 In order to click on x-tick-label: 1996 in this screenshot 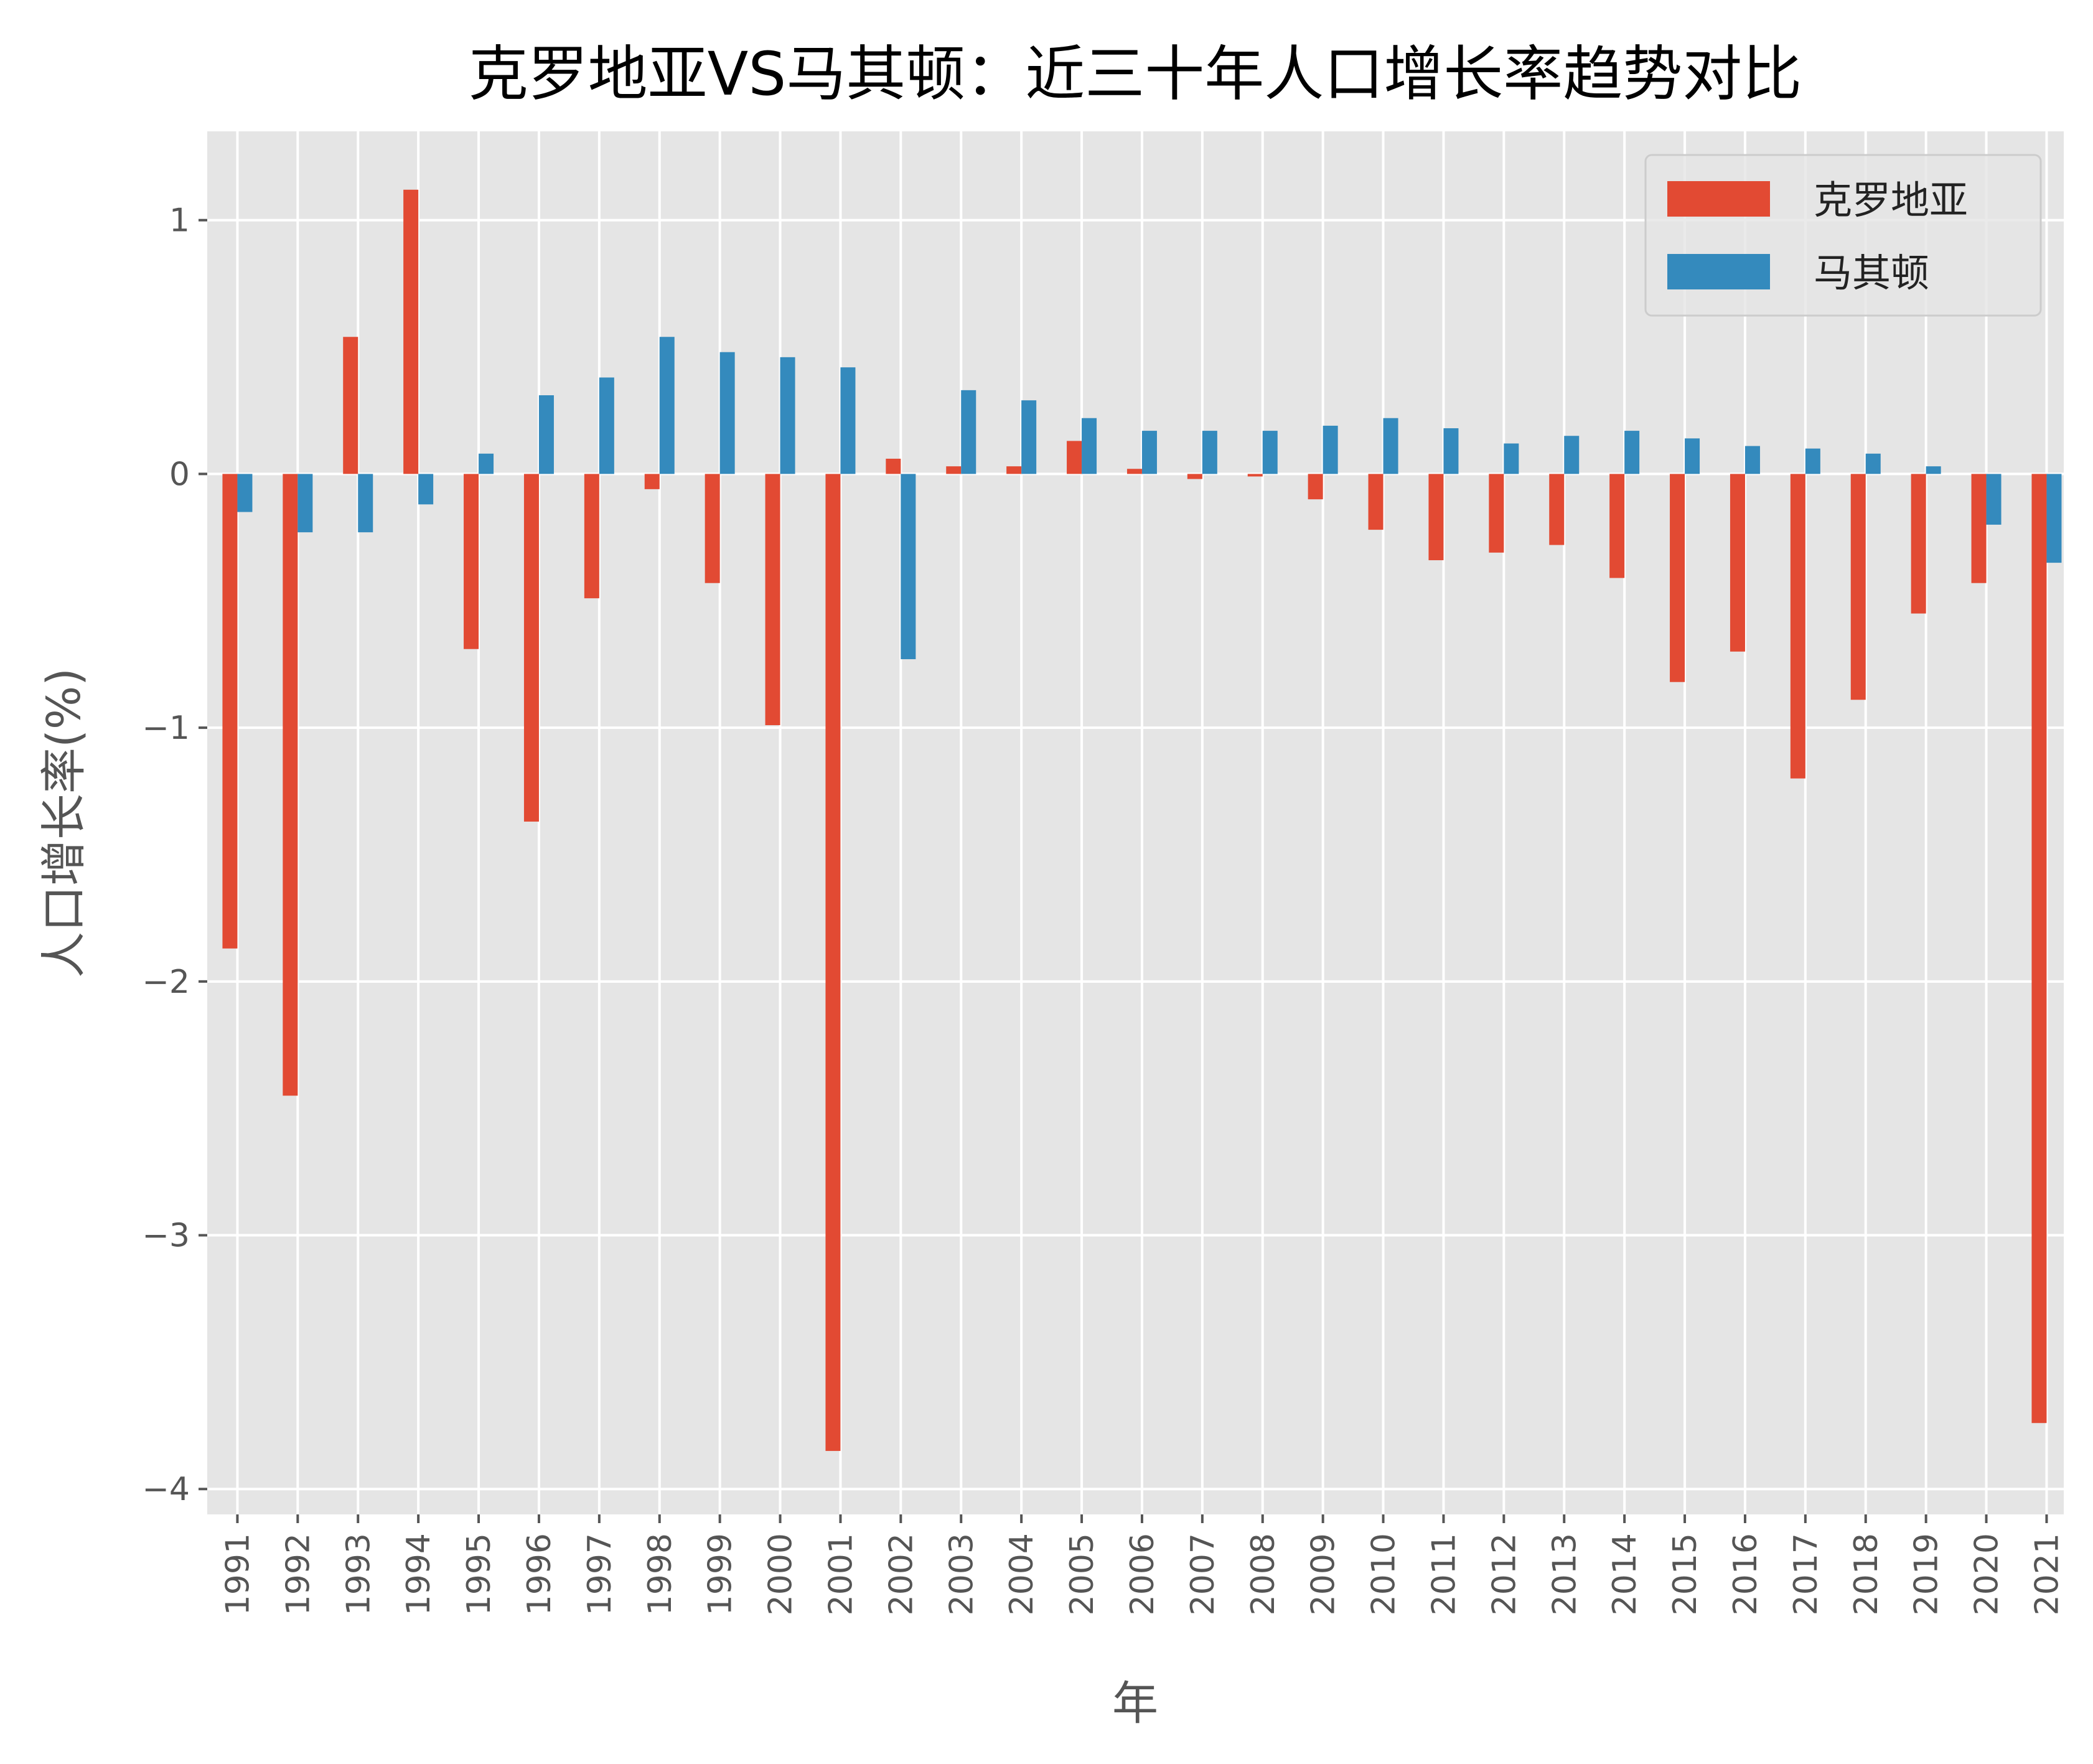, I will do `click(539, 1574)`.